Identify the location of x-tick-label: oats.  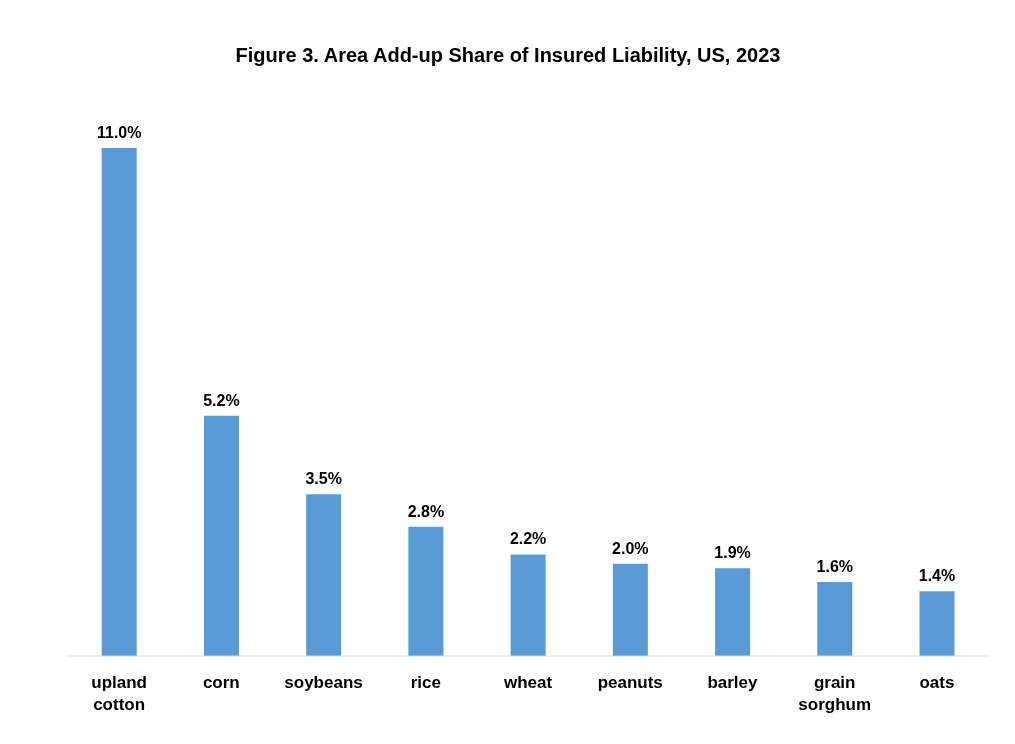
(937, 682).